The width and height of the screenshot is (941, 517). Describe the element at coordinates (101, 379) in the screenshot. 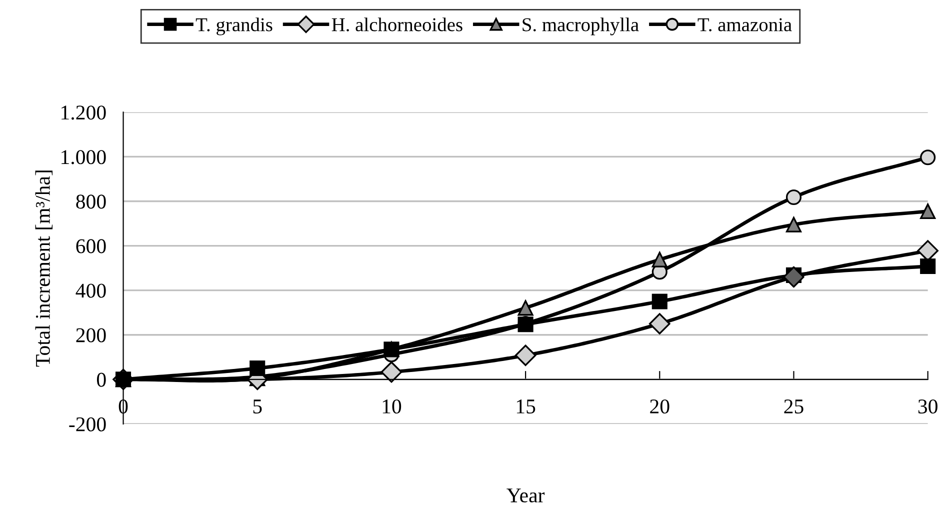

I see `y-tick-label: 0` at that location.